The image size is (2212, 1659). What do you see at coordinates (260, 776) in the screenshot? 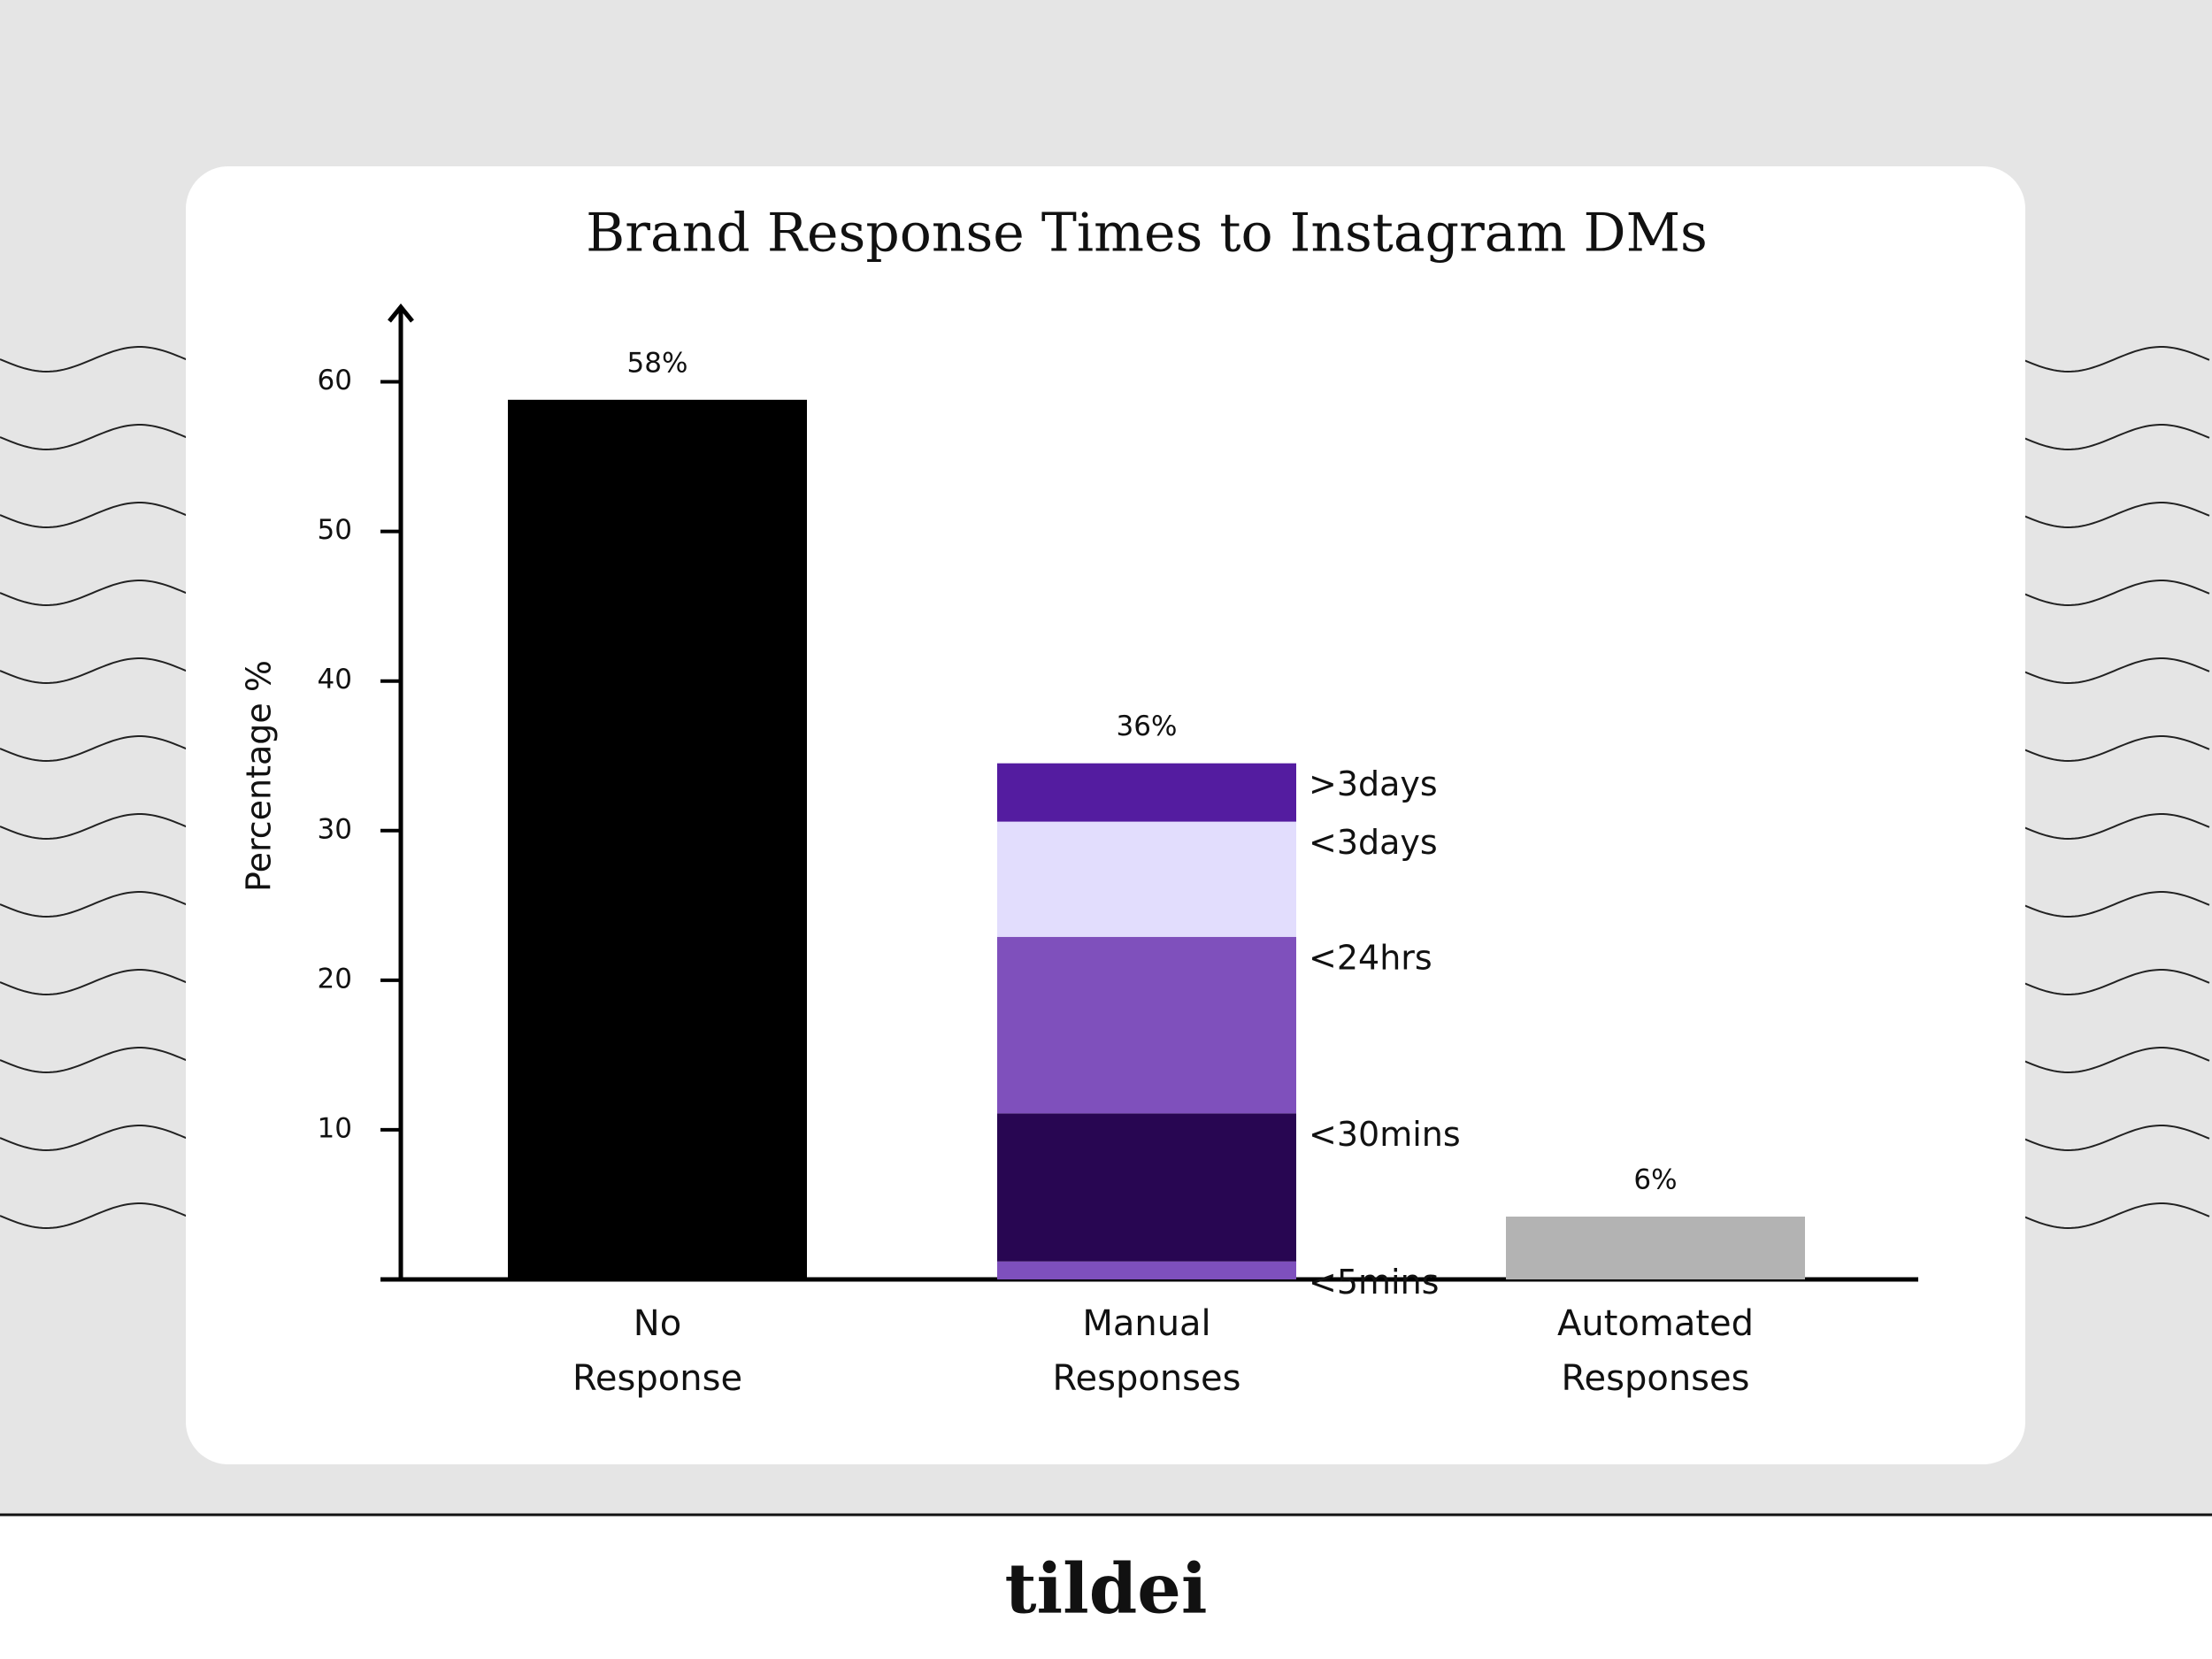
I see `y-axis-label: Percentage %` at bounding box center [260, 776].